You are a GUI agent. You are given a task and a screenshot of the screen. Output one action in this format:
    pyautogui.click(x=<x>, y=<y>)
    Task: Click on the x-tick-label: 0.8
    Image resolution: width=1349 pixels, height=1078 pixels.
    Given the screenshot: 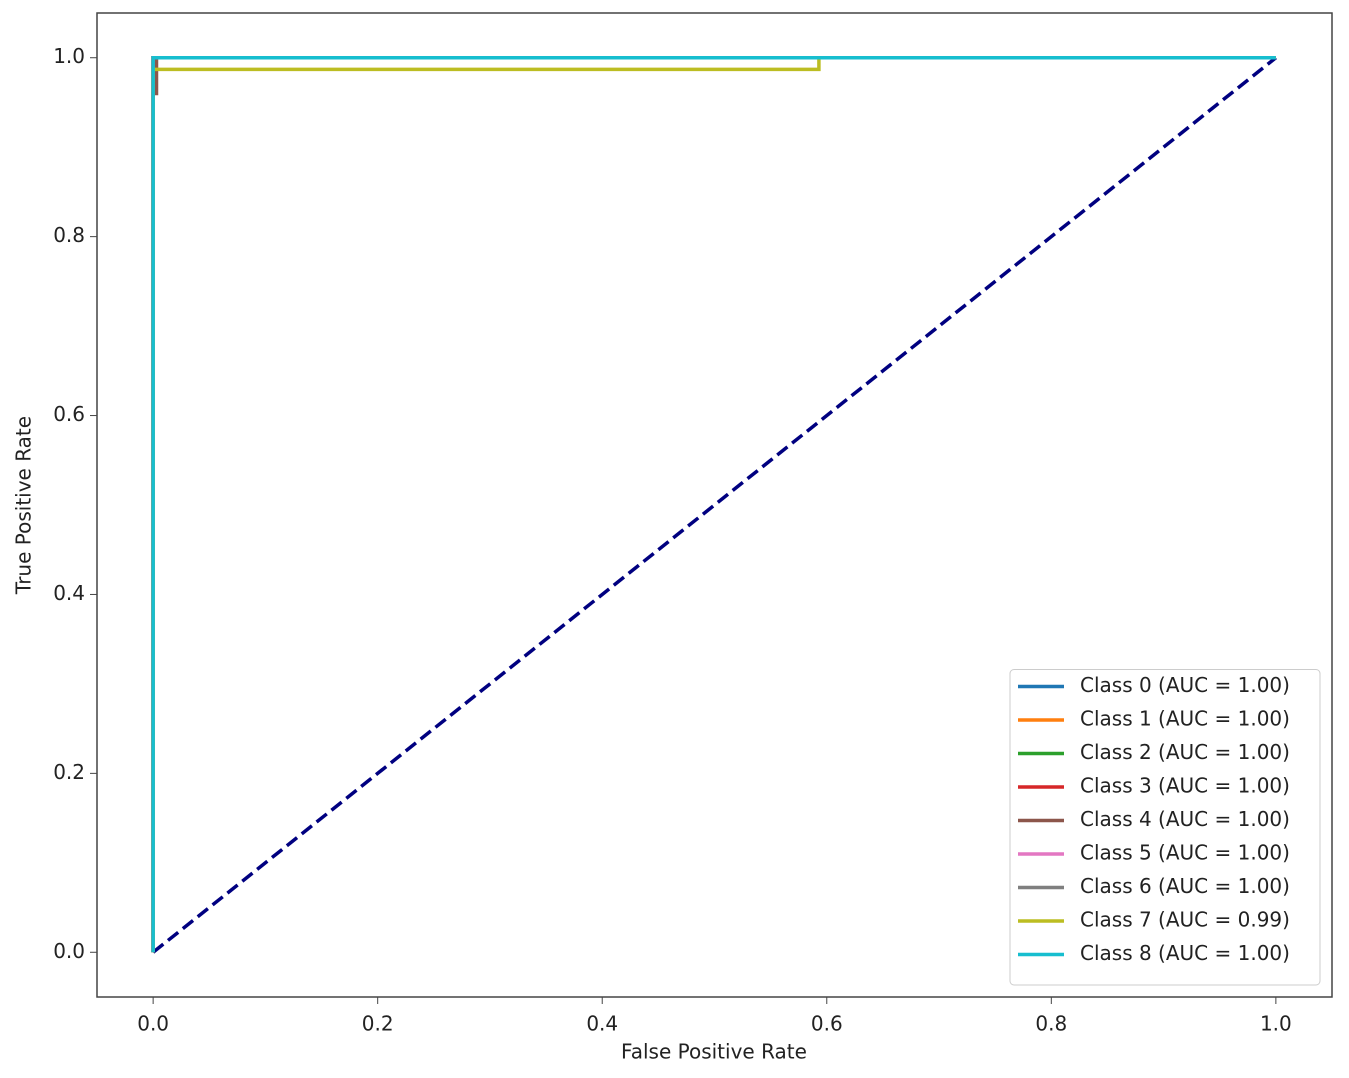 What is the action you would take?
    pyautogui.click(x=1051, y=1024)
    